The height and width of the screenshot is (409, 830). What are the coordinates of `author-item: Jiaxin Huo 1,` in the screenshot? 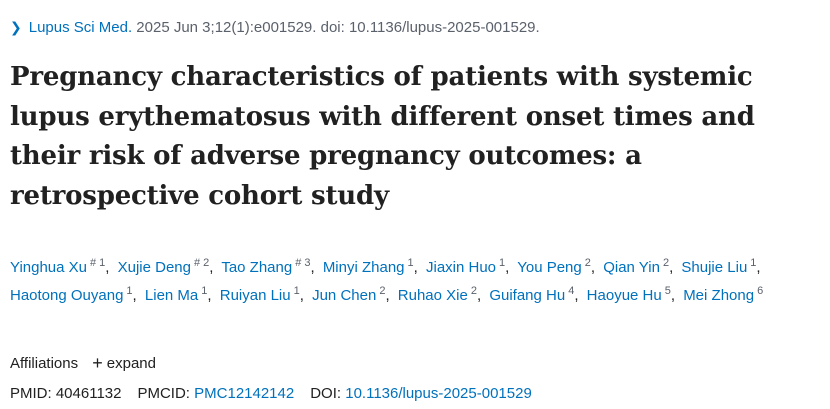 It's located at (469, 267).